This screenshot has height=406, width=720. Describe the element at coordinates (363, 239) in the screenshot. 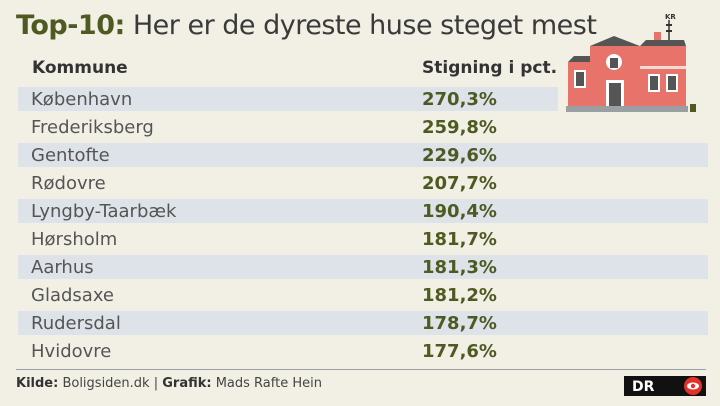

I see `table-row: Hørsholm 181,7%` at that location.